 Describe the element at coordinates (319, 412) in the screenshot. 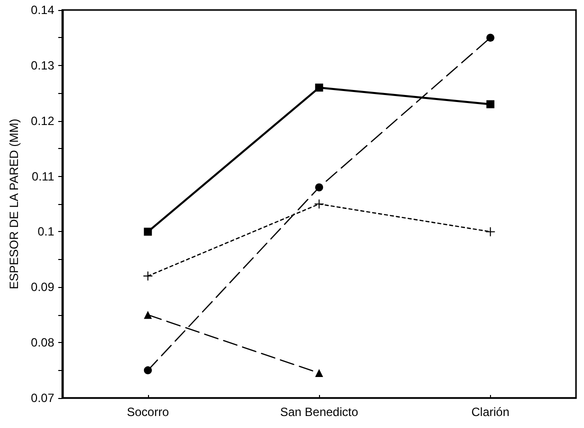

I see `x-tick-label: San Benedicto` at that location.